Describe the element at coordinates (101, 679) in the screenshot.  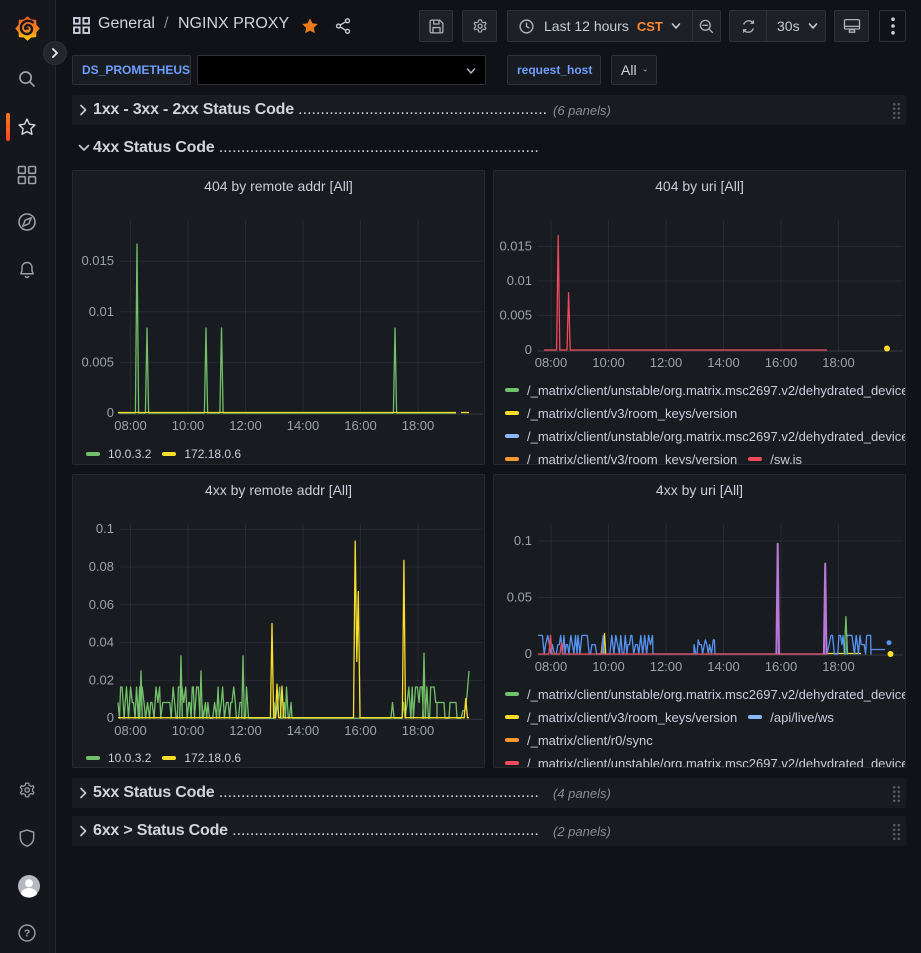
I see `svg-text: 0.02` at that location.